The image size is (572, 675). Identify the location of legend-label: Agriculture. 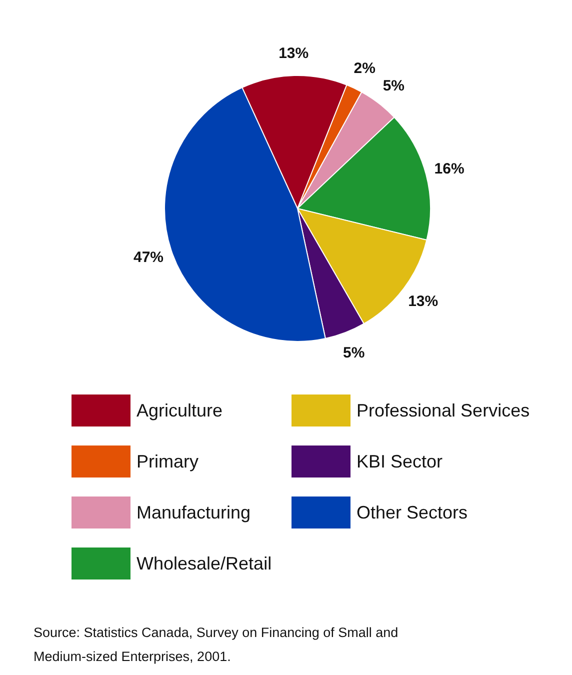
(179, 410).